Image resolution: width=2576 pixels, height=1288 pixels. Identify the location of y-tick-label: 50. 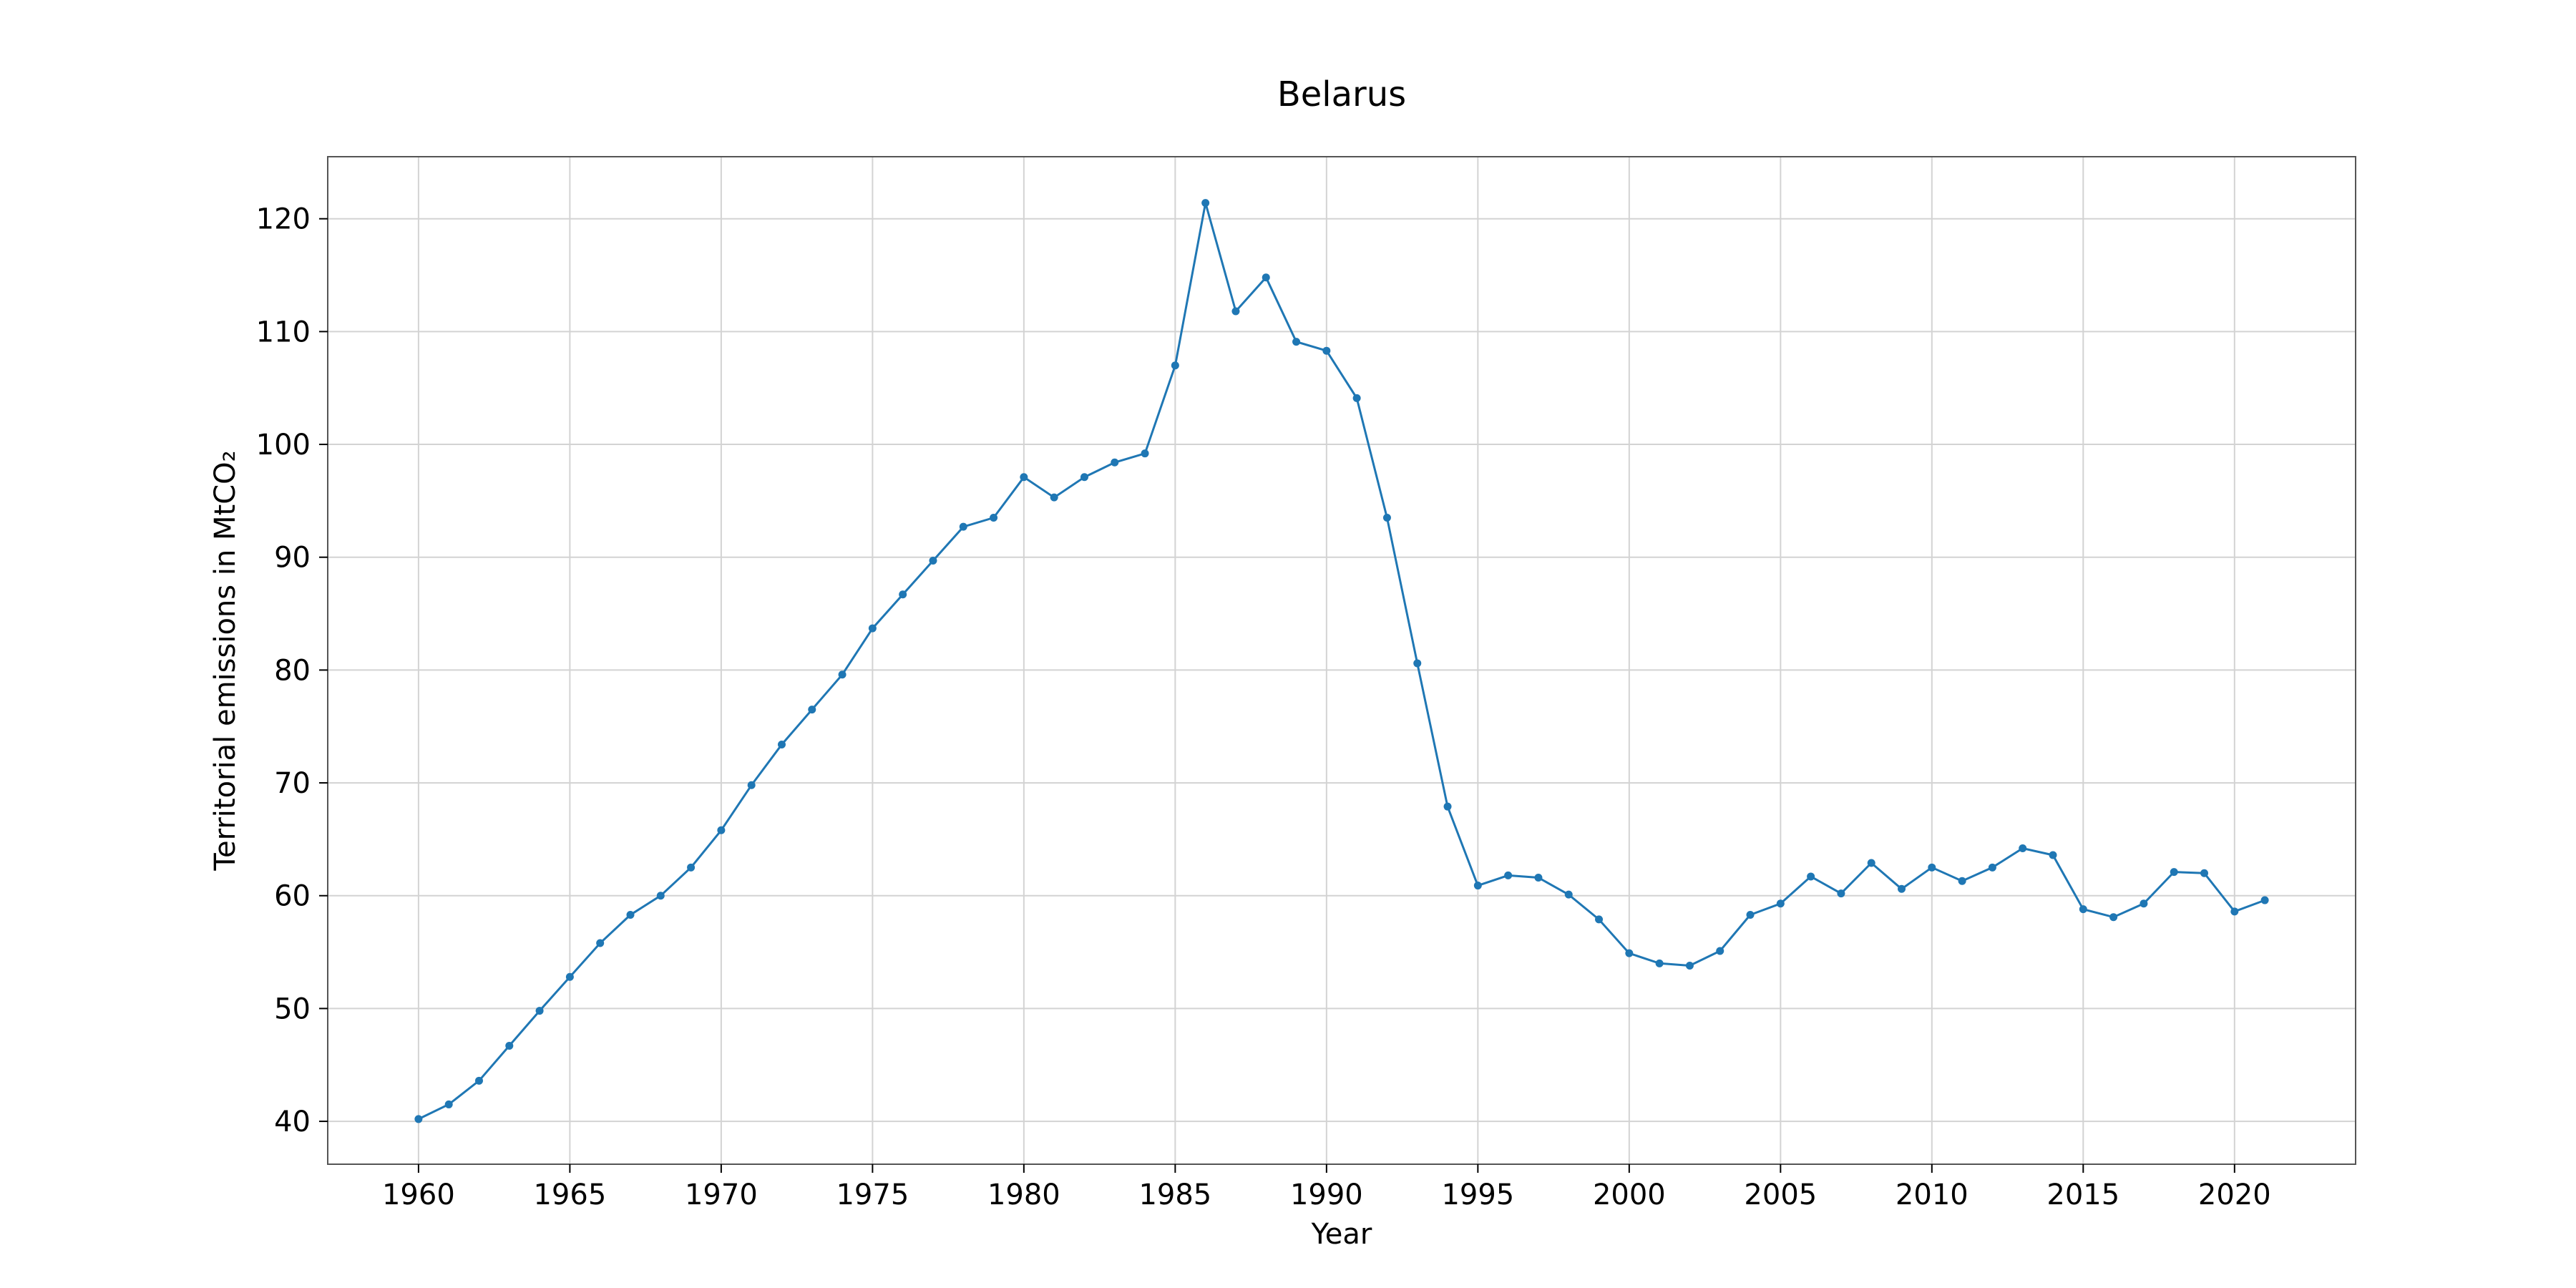
(292, 1008).